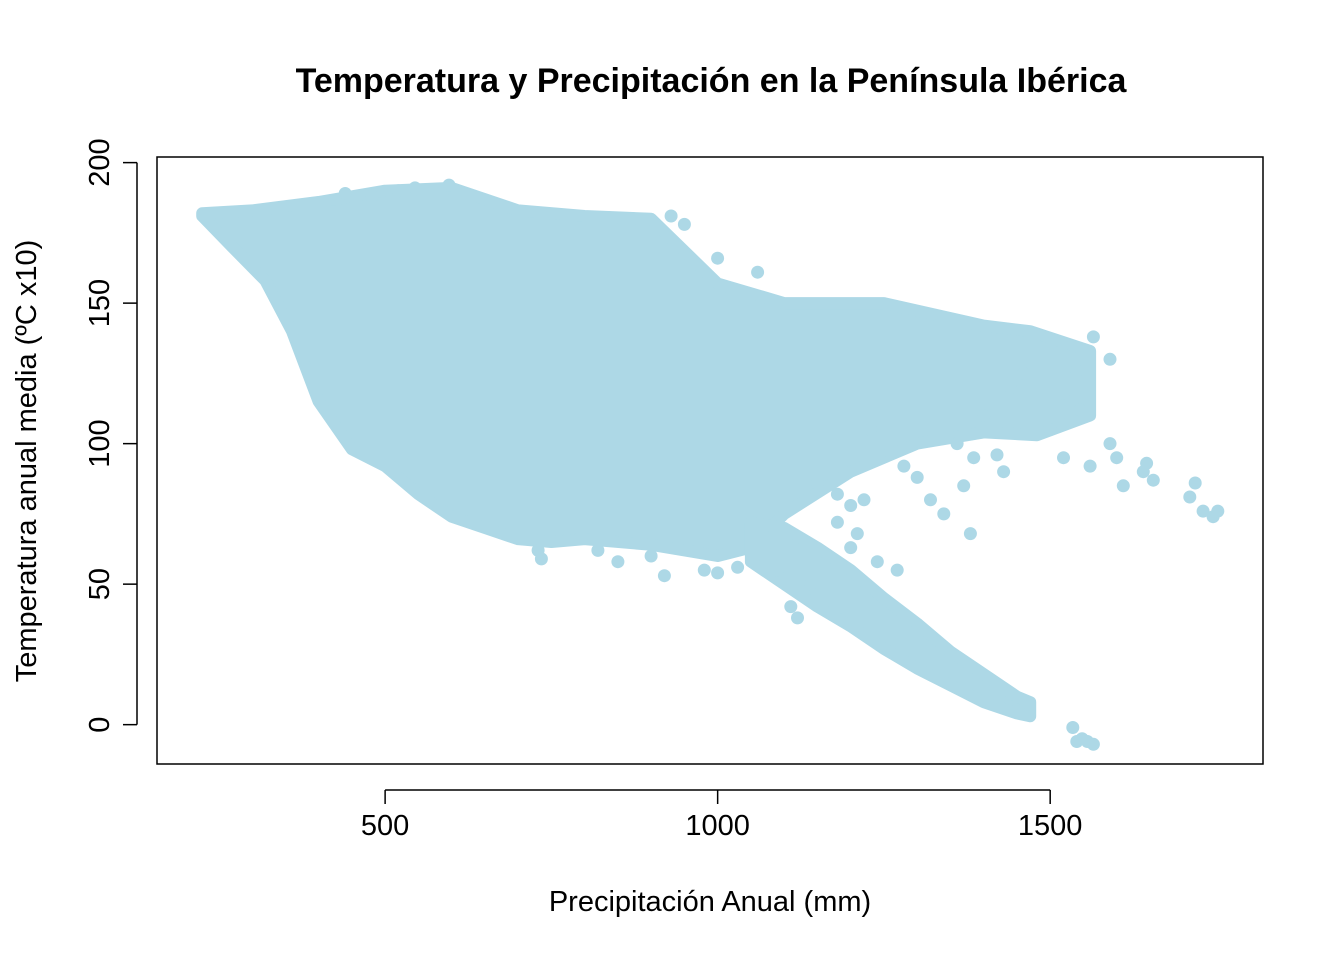  I want to click on x-tick-label: 1500, so click(1050, 826).